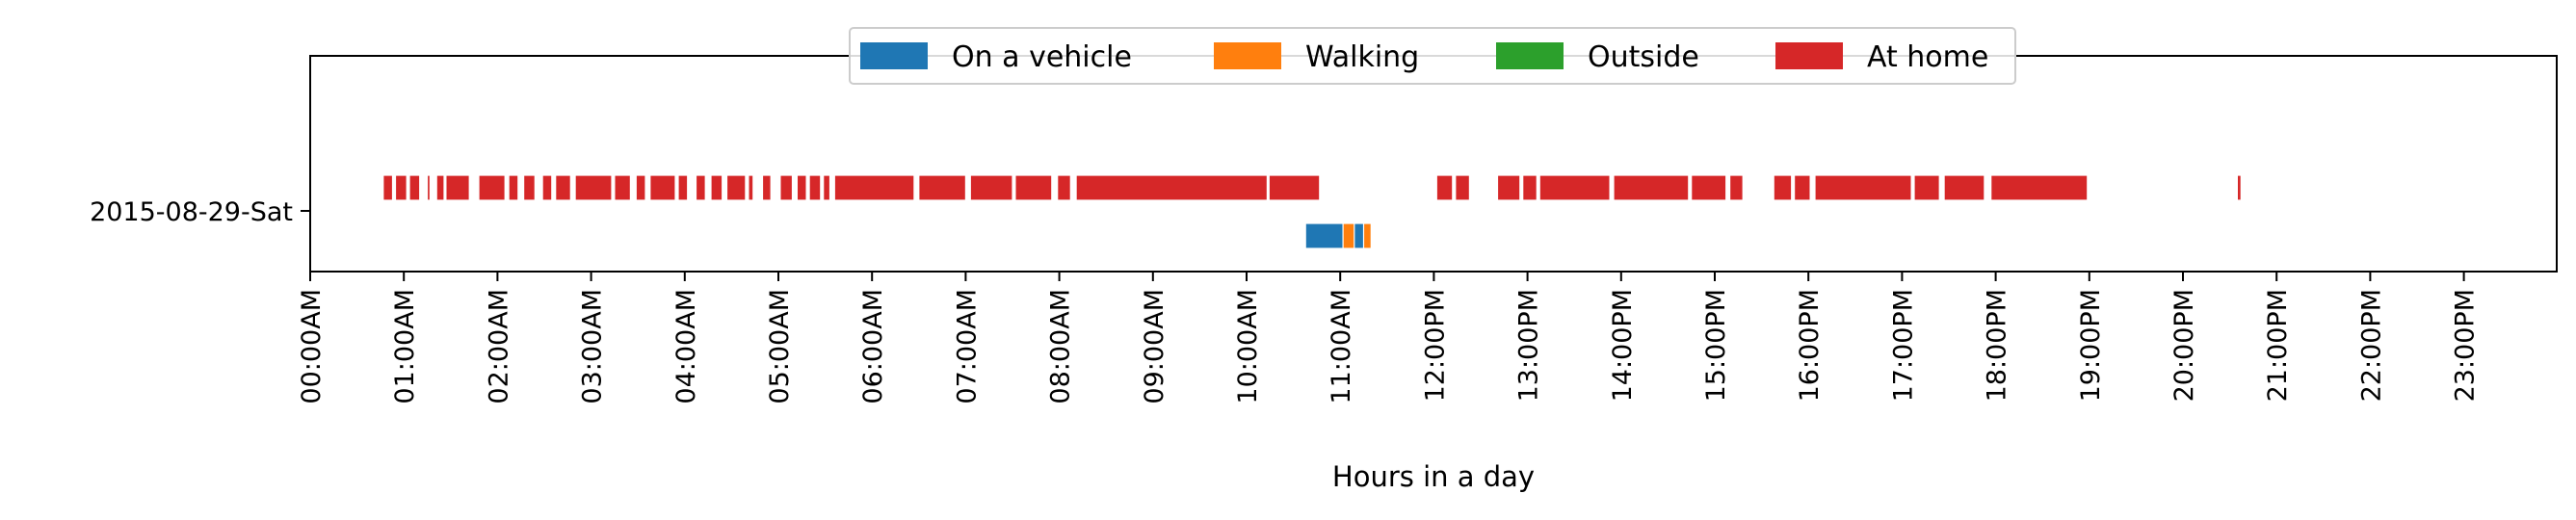 The image size is (2576, 520). What do you see at coordinates (1928, 57) in the screenshot?
I see `legend-label-at-home: At home` at bounding box center [1928, 57].